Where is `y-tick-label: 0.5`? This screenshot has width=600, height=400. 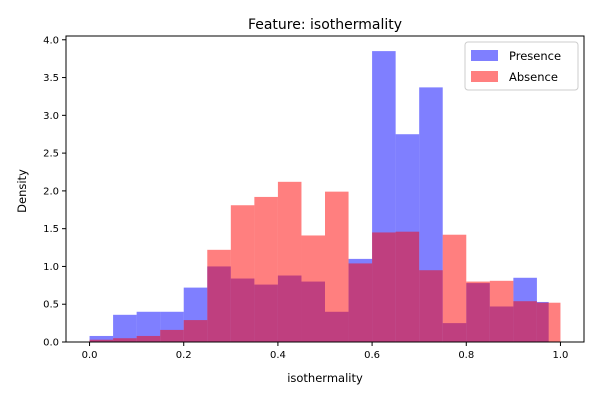 y-tick-label: 0.5 is located at coordinates (51, 305).